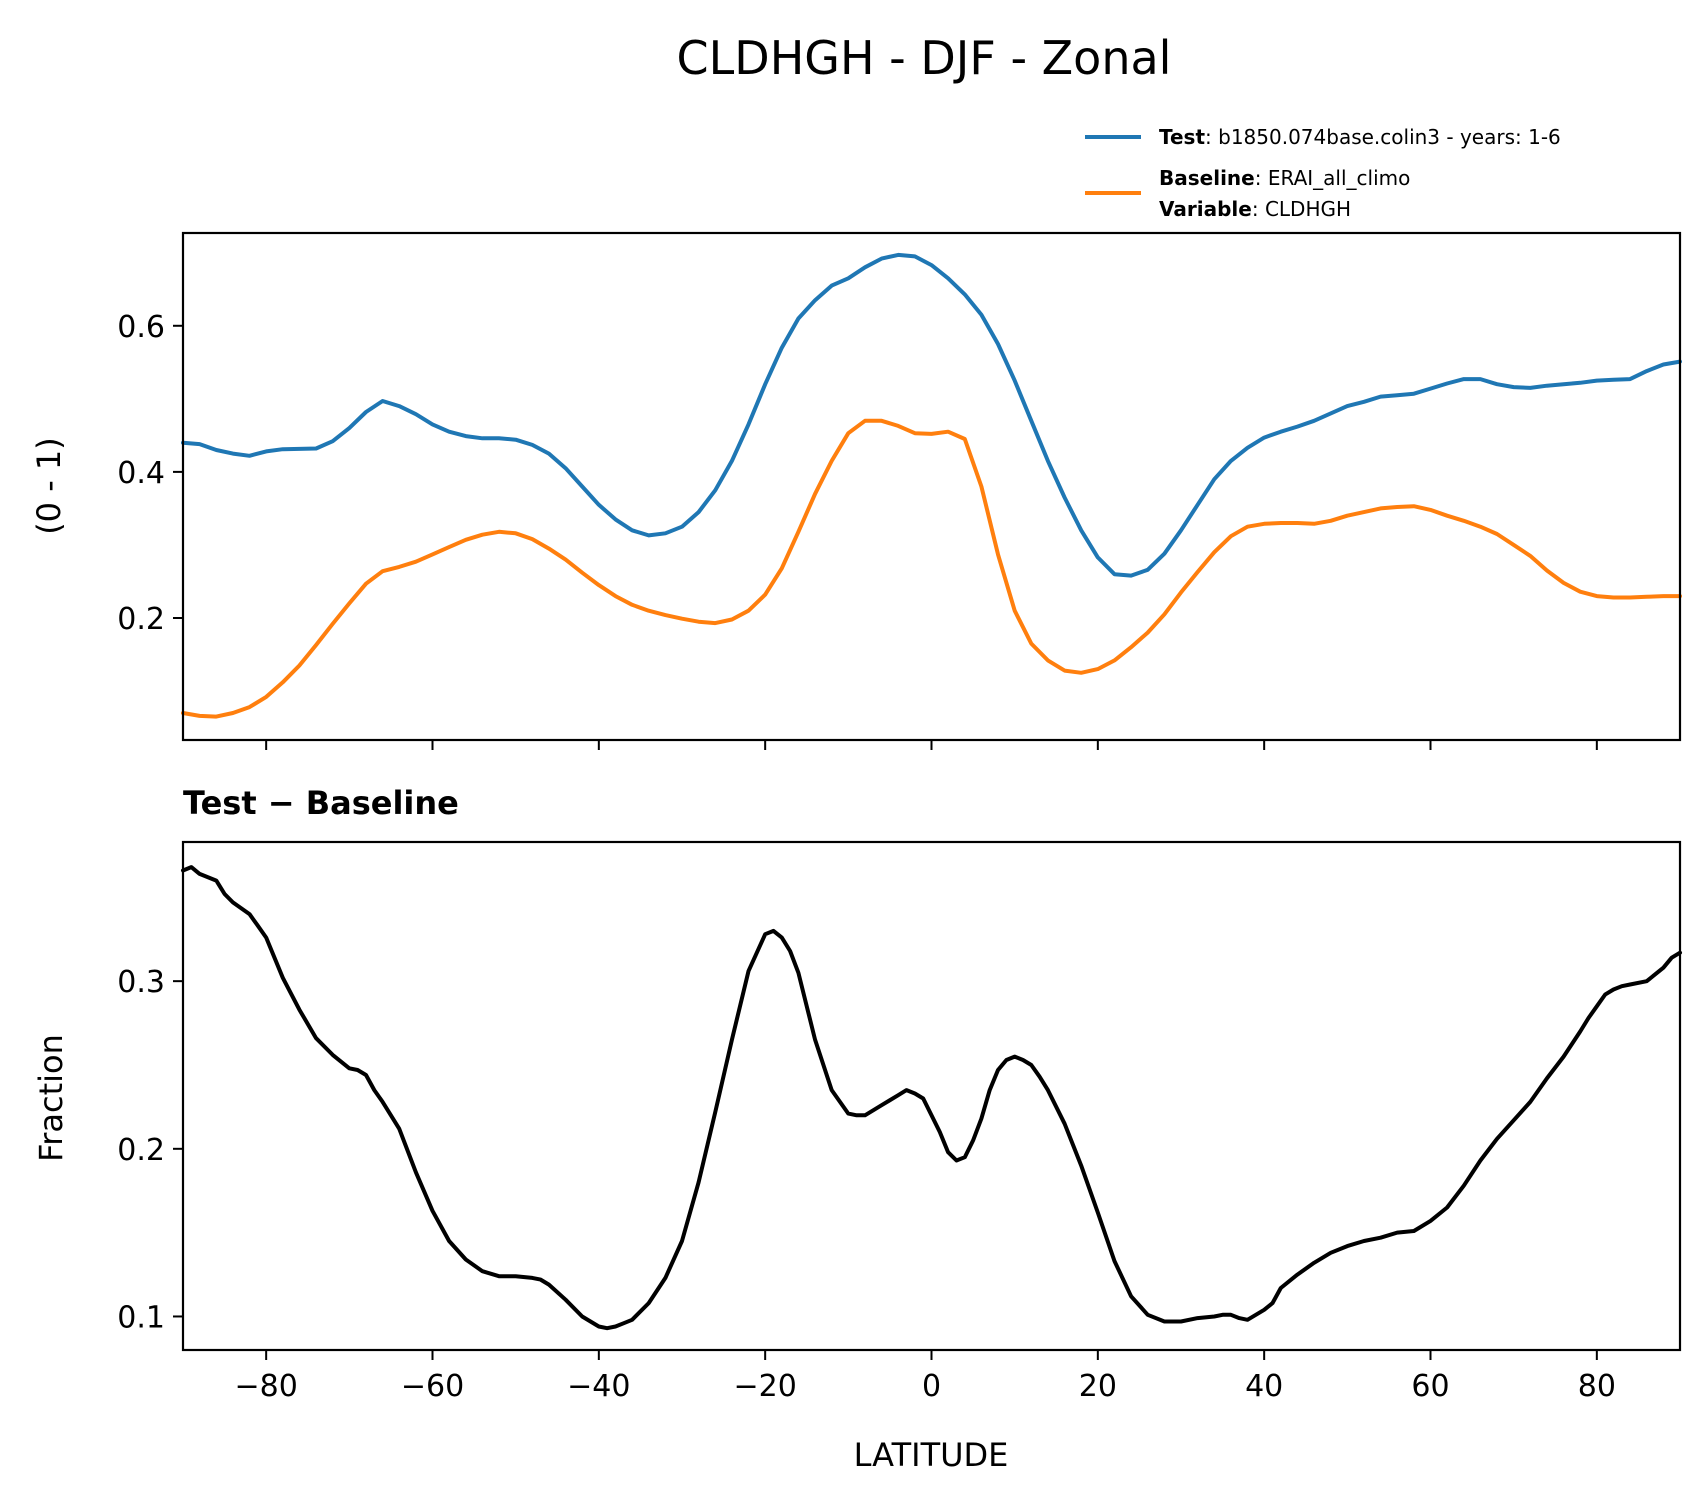  Describe the element at coordinates (1207, 178) in the screenshot. I see `legend-baseline-key: Baseline` at that location.